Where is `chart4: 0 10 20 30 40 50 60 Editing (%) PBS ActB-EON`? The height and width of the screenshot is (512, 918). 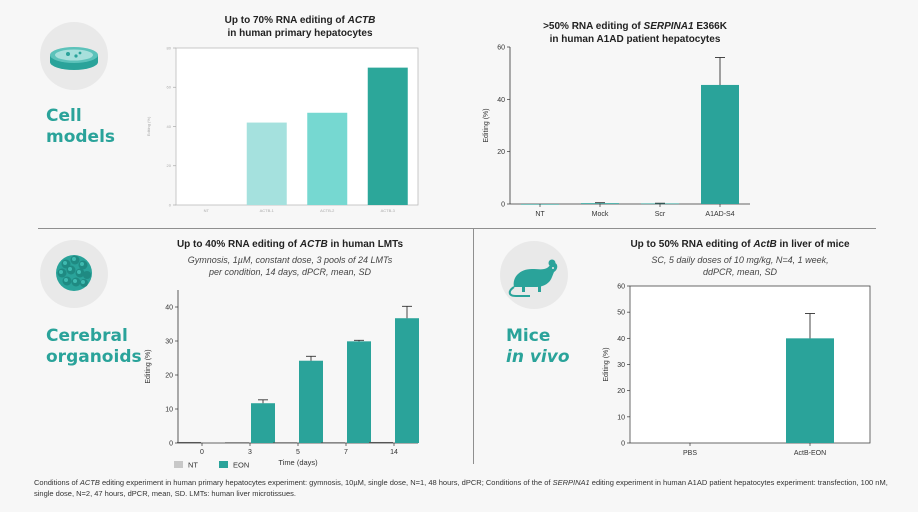
chart4: 0 10 20 30 40 50 60 Editing (%) PBS ActB-EON is located at coordinates (737, 370).